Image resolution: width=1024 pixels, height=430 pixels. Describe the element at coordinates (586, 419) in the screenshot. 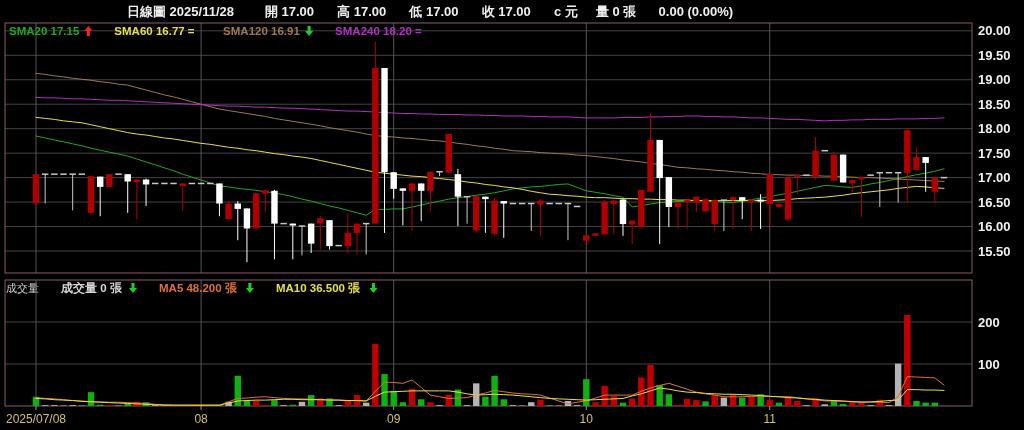

I see `x-tick-label: 10` at that location.